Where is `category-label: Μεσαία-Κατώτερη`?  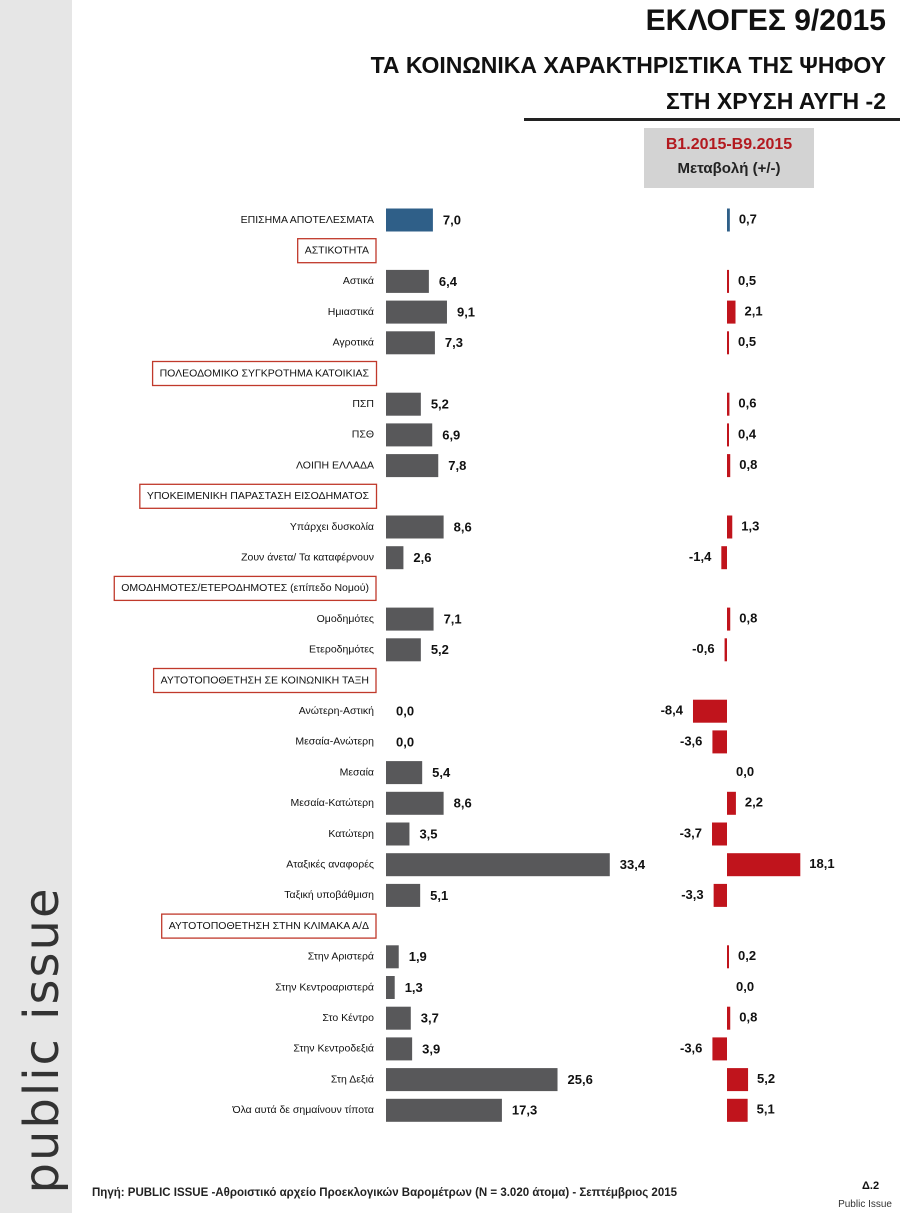
category-label: Μεσαία-Κατώτερη is located at coordinates (332, 803).